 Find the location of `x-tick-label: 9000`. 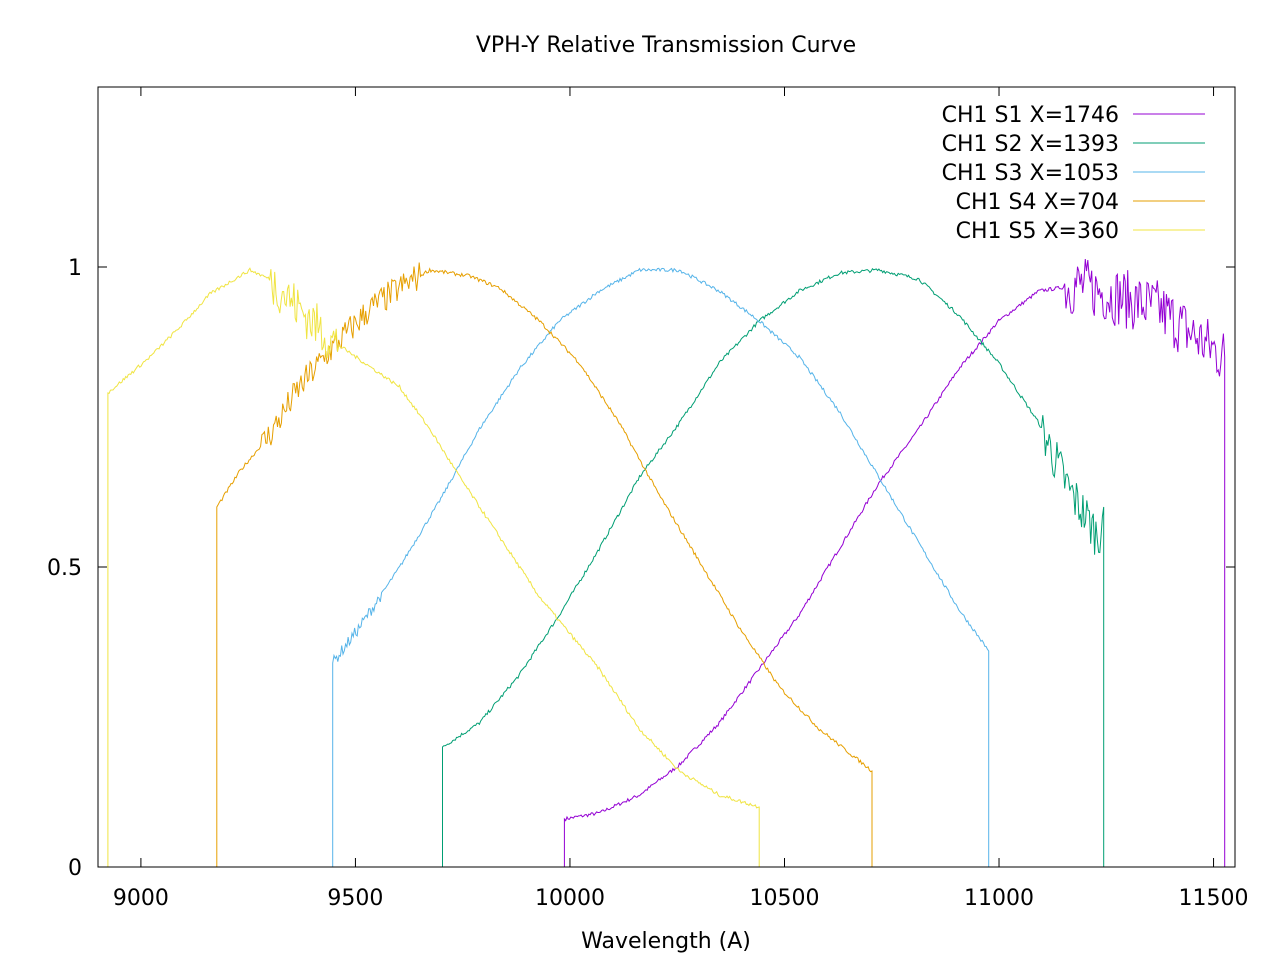

x-tick-label: 9000 is located at coordinates (141, 898).